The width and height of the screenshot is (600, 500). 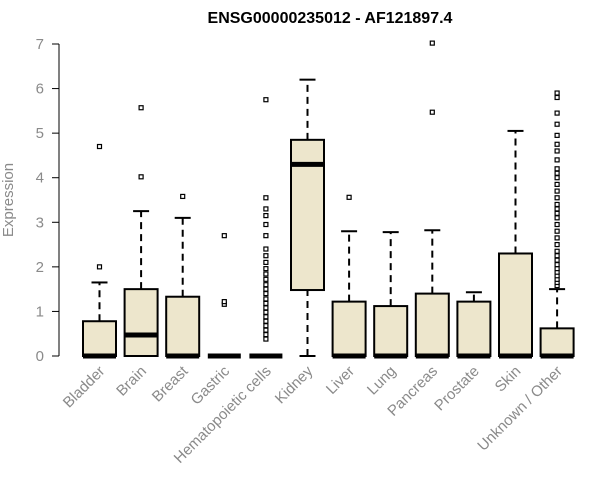 I want to click on box-breast, so click(x=183, y=276).